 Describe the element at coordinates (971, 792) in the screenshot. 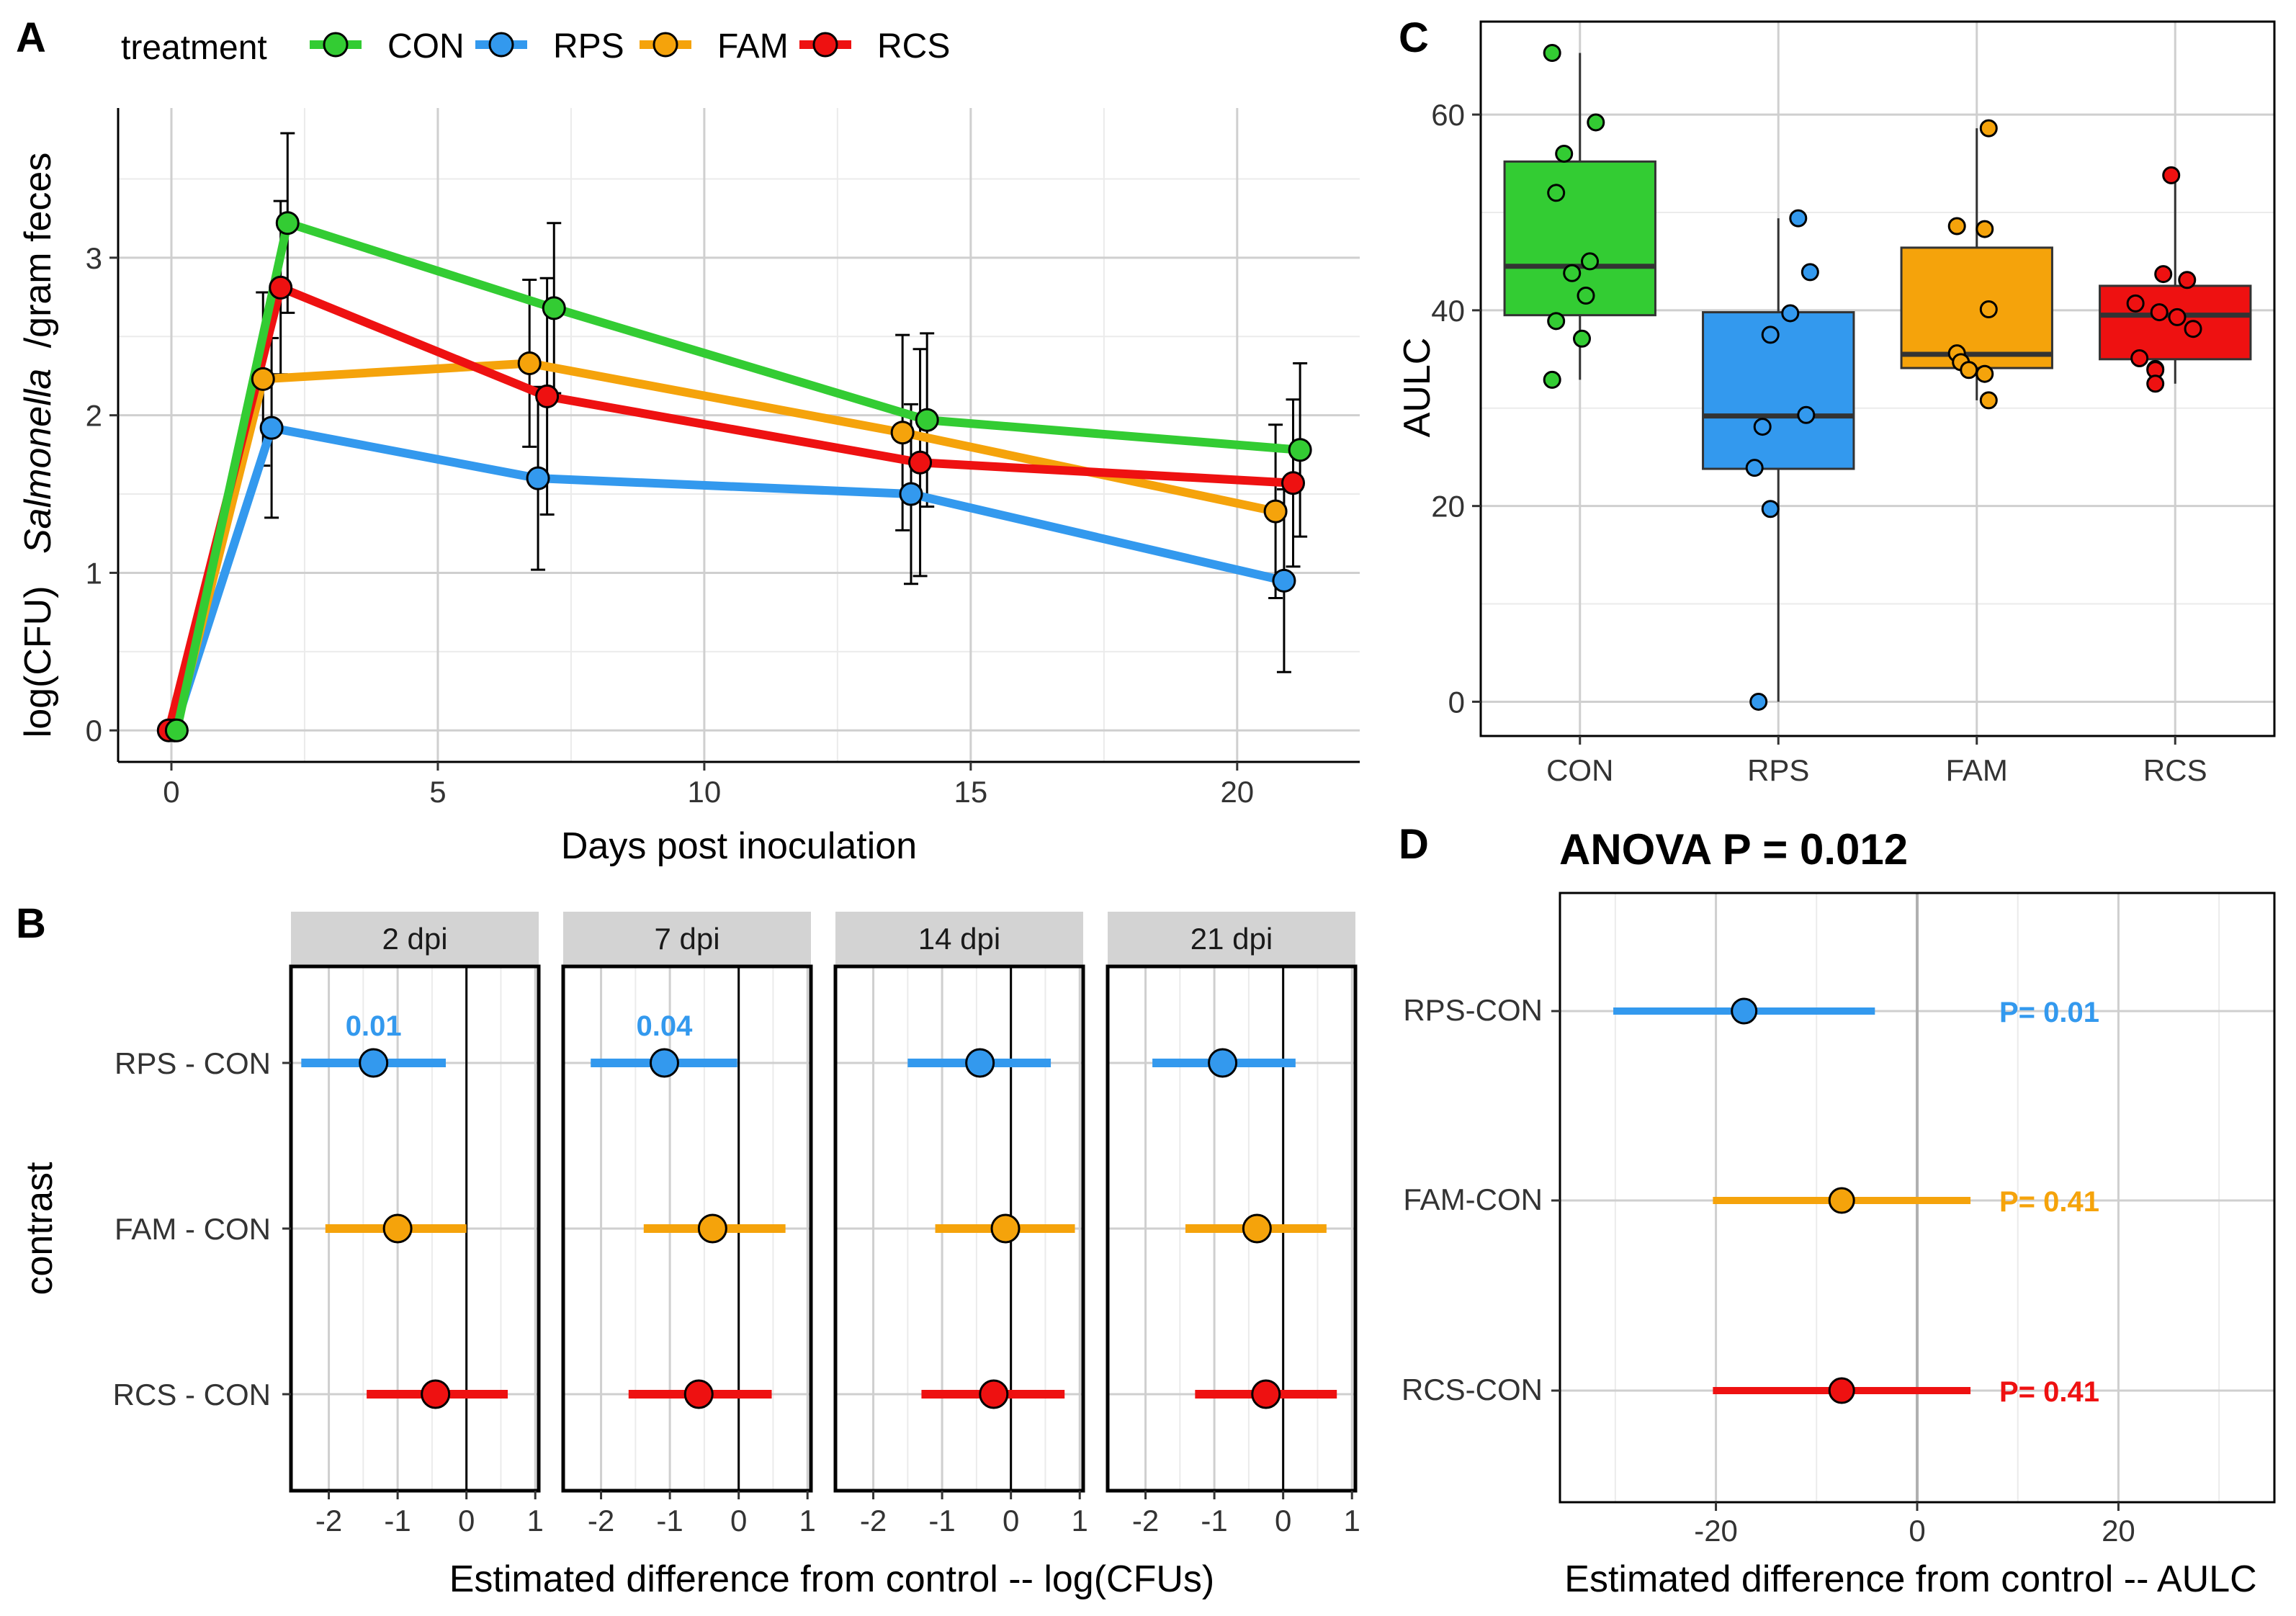

I see `panel-a-x-tick-label: 15` at that location.